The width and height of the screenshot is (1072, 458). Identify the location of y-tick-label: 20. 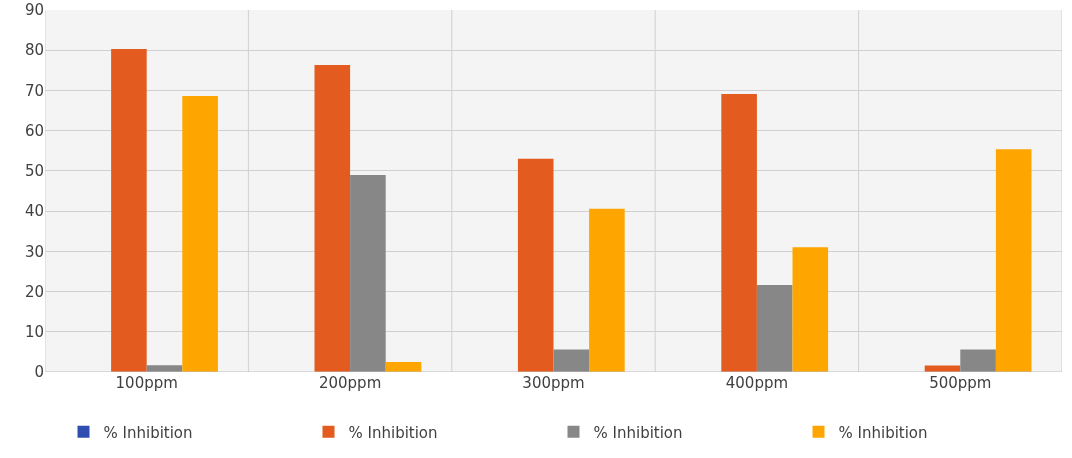
(34, 291).